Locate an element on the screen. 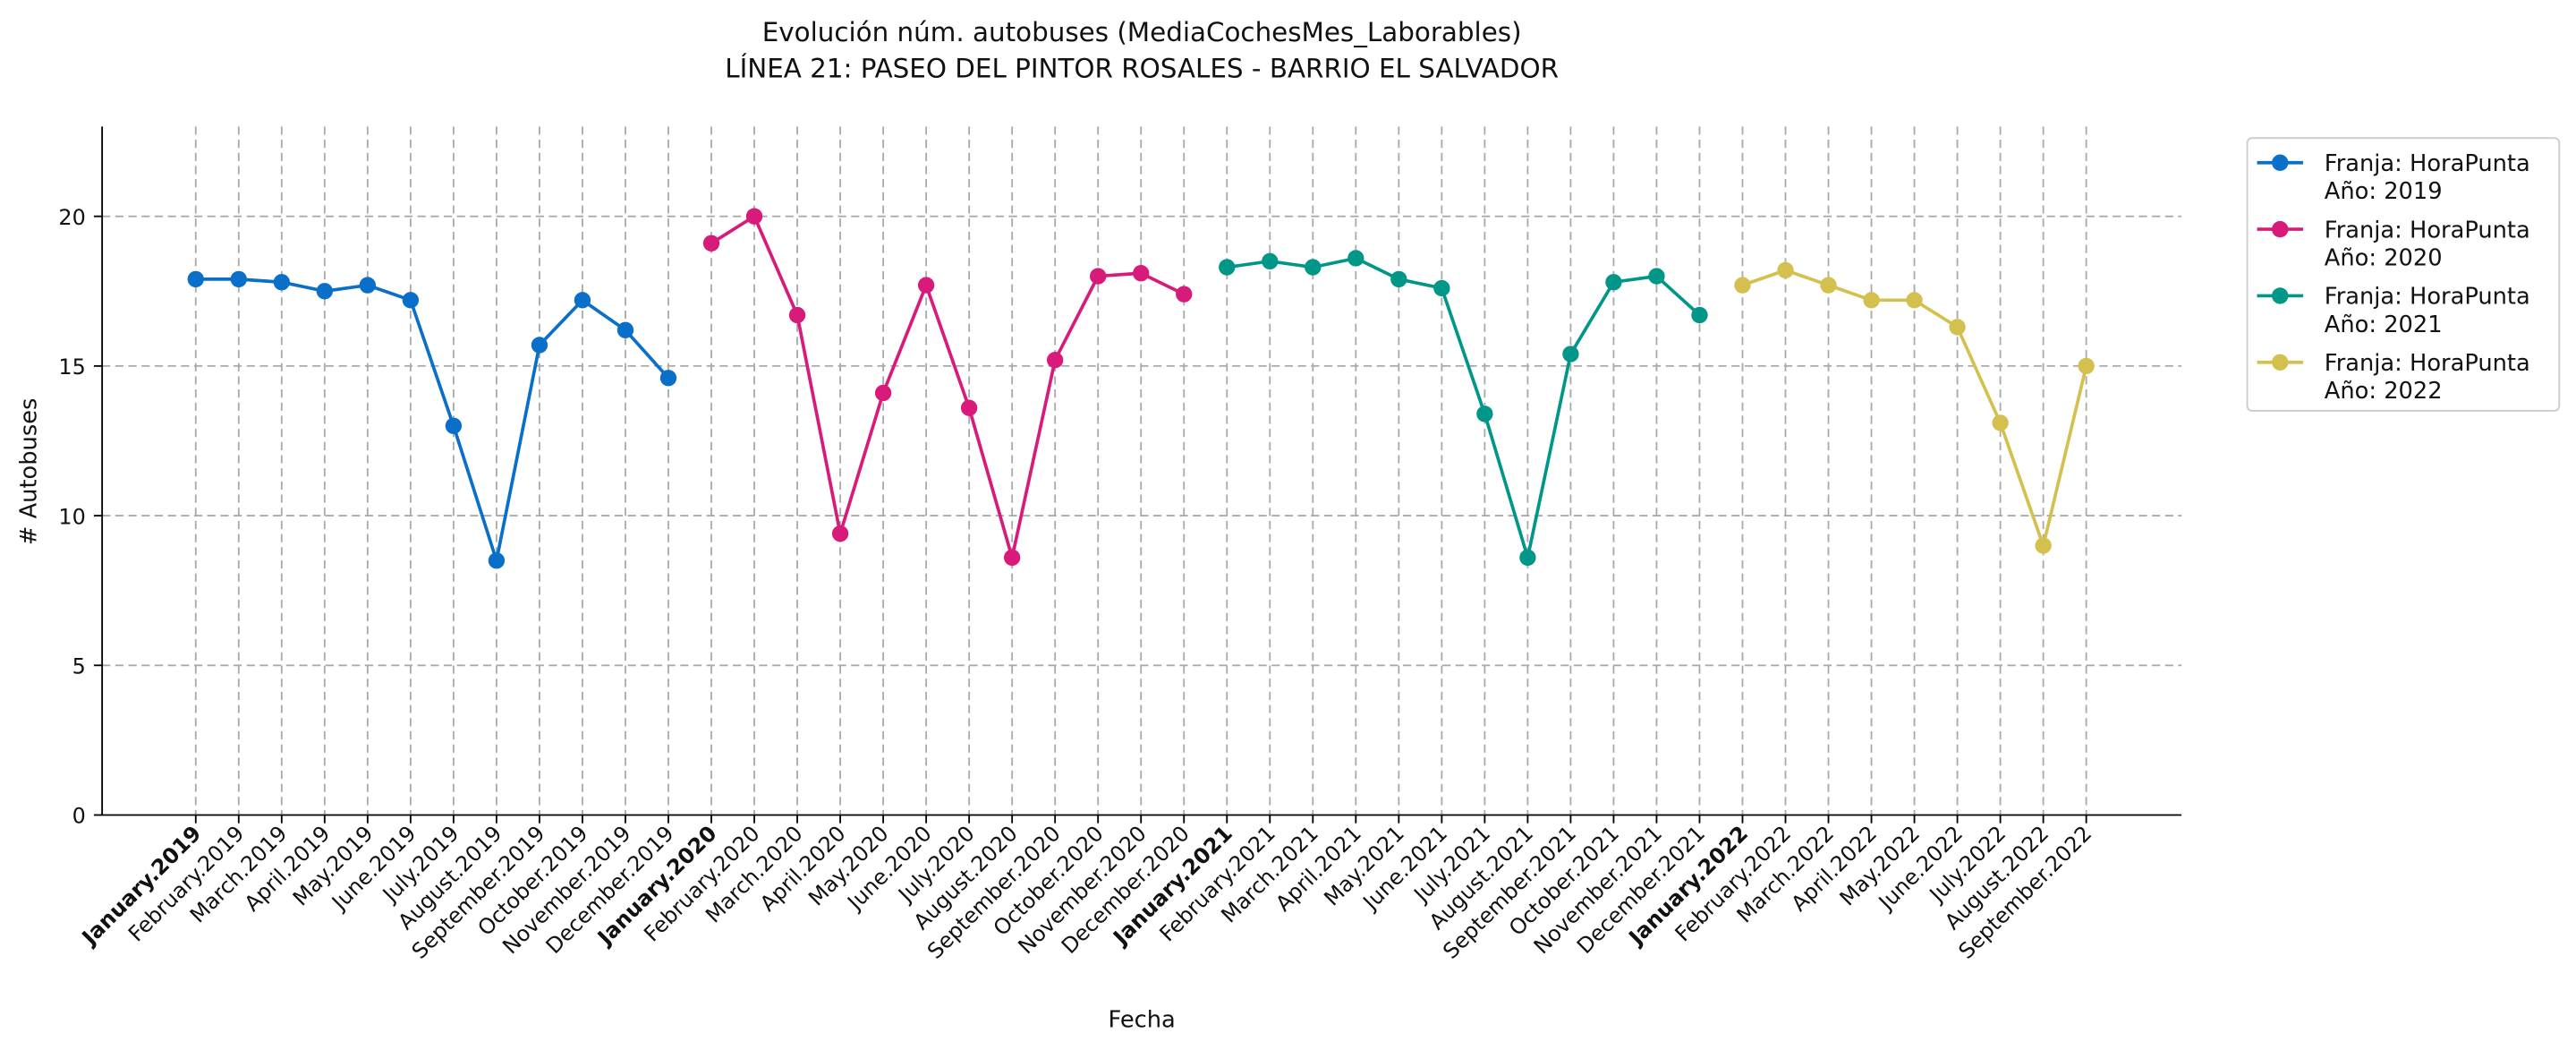 The width and height of the screenshot is (2576, 1050). y-tick-label: 0 is located at coordinates (79, 817).